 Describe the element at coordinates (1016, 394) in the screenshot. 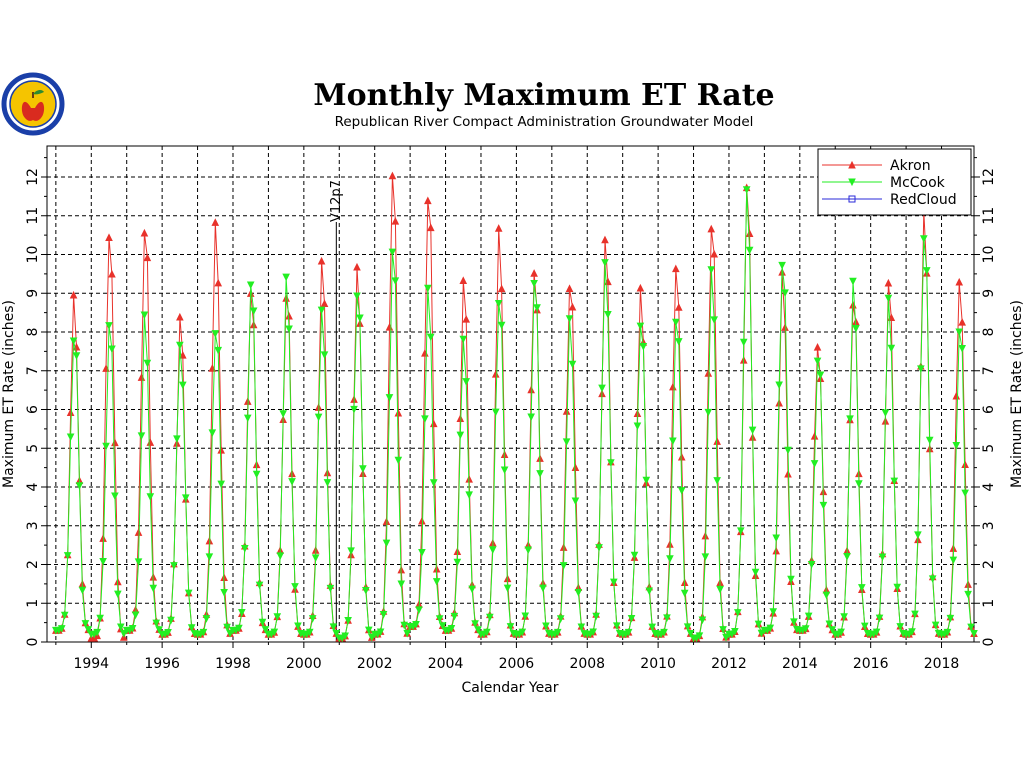

I see `y-axis-label-right: Maximum ET Rate (inches)` at that location.